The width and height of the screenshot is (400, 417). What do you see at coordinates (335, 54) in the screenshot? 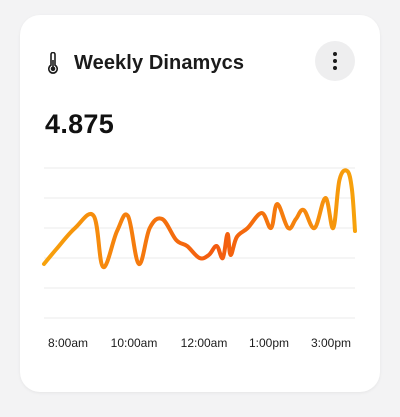
I see `more-vertical-icon` at bounding box center [335, 54].